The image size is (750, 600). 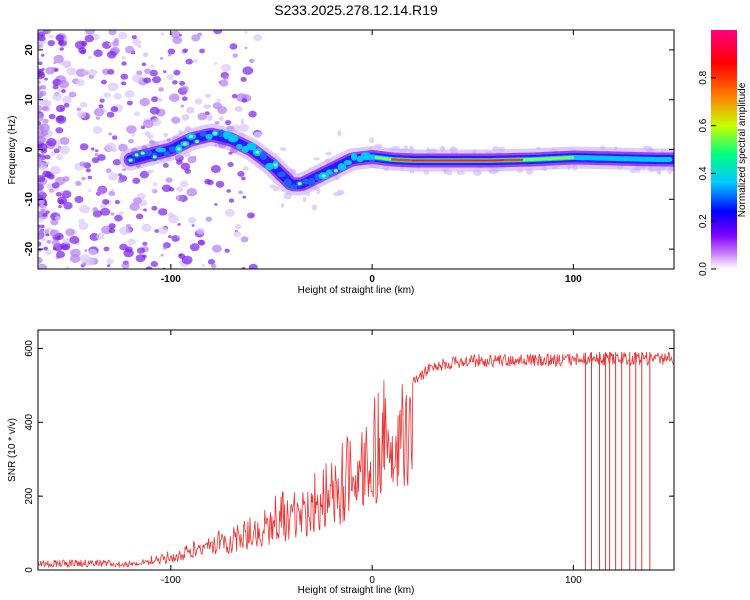 What do you see at coordinates (703, 77) in the screenshot?
I see `colorbar-tick-label: 0.8` at bounding box center [703, 77].